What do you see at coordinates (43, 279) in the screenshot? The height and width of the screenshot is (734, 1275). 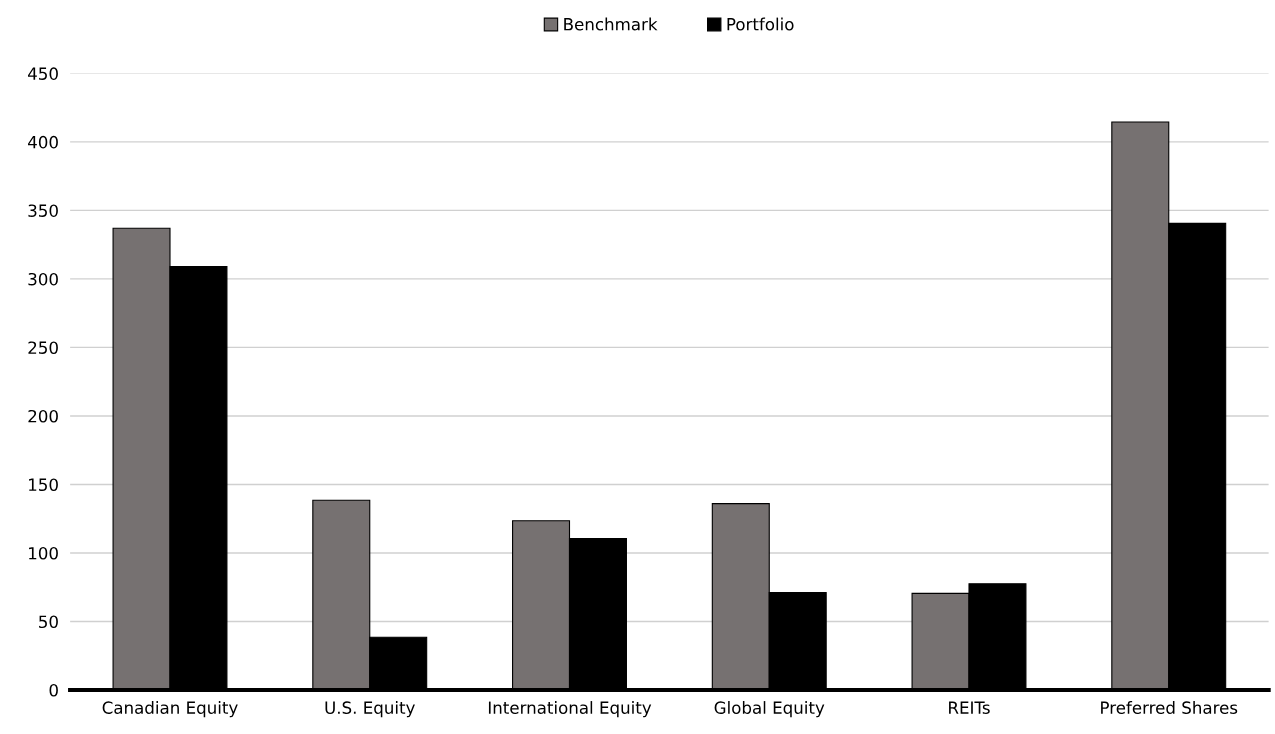 I see `y-tick-label: 300` at bounding box center [43, 279].